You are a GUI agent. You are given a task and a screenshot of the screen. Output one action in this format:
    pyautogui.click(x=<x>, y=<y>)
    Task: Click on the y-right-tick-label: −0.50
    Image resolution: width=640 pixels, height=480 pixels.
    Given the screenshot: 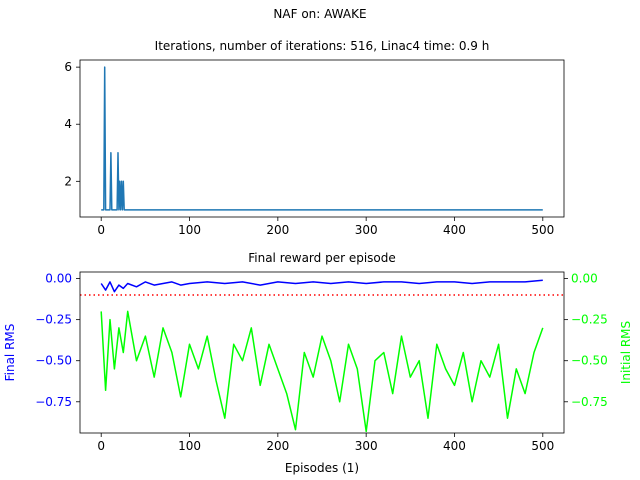 What is the action you would take?
    pyautogui.click(x=589, y=361)
    